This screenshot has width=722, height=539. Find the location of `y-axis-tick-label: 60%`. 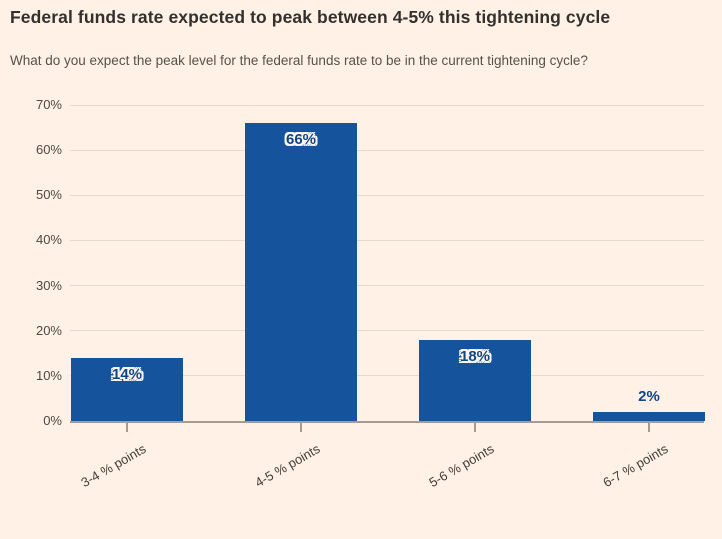

y-axis-tick-label: 60% is located at coordinates (48, 150).